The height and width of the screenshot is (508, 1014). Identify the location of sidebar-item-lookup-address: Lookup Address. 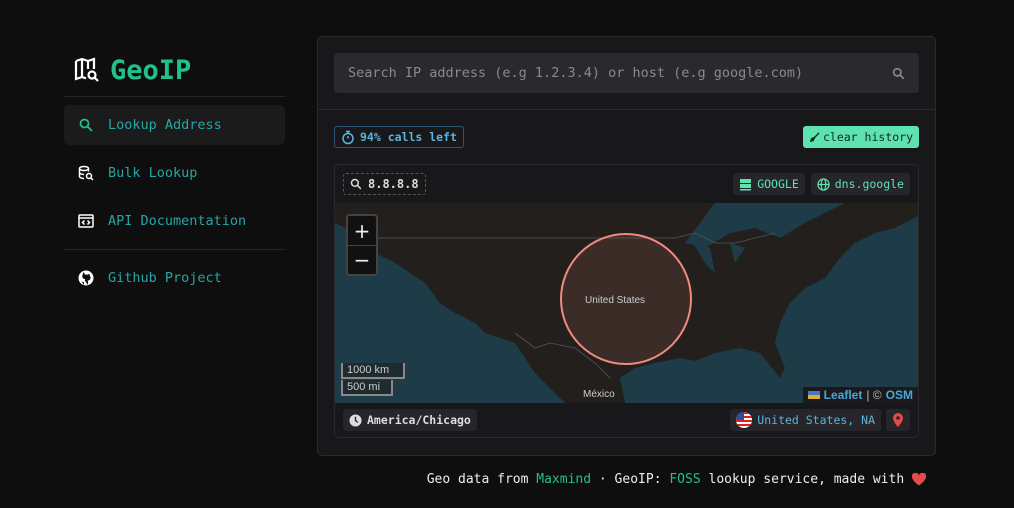
(174, 125).